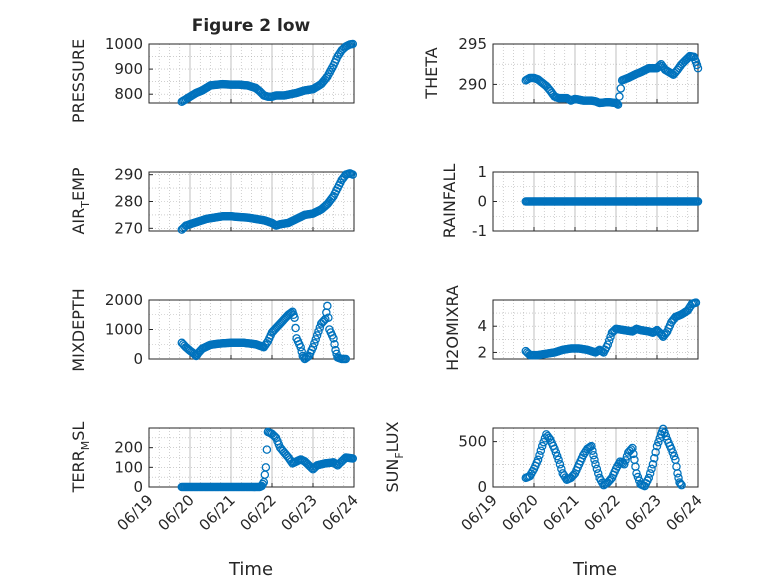 This screenshot has height=583, width=778. I want to click on subplot-air-temp: AIRTEMP 270 280 290, so click(213, 201).